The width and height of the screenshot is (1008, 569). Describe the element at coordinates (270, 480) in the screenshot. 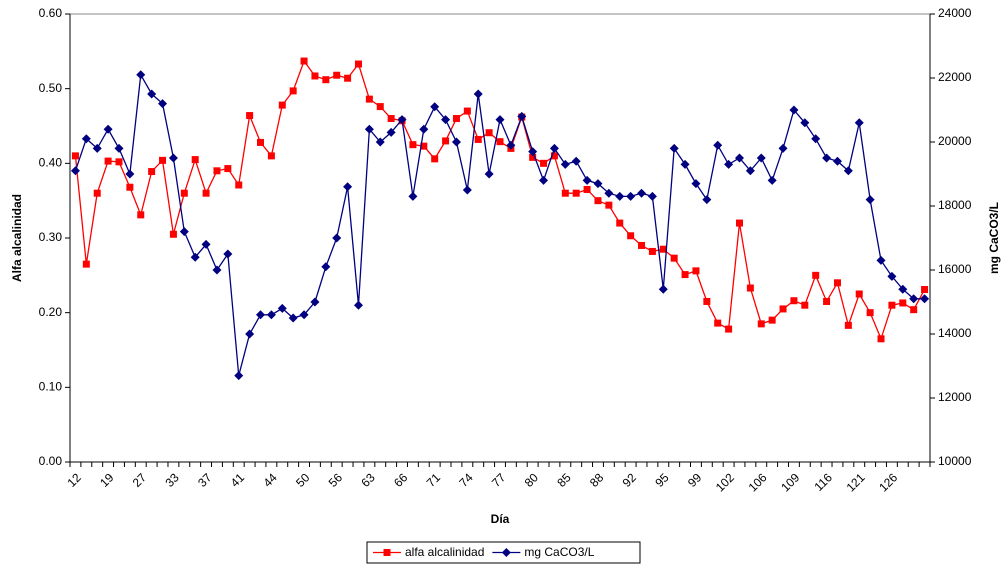

I see `x-tick-label: 44` at that location.